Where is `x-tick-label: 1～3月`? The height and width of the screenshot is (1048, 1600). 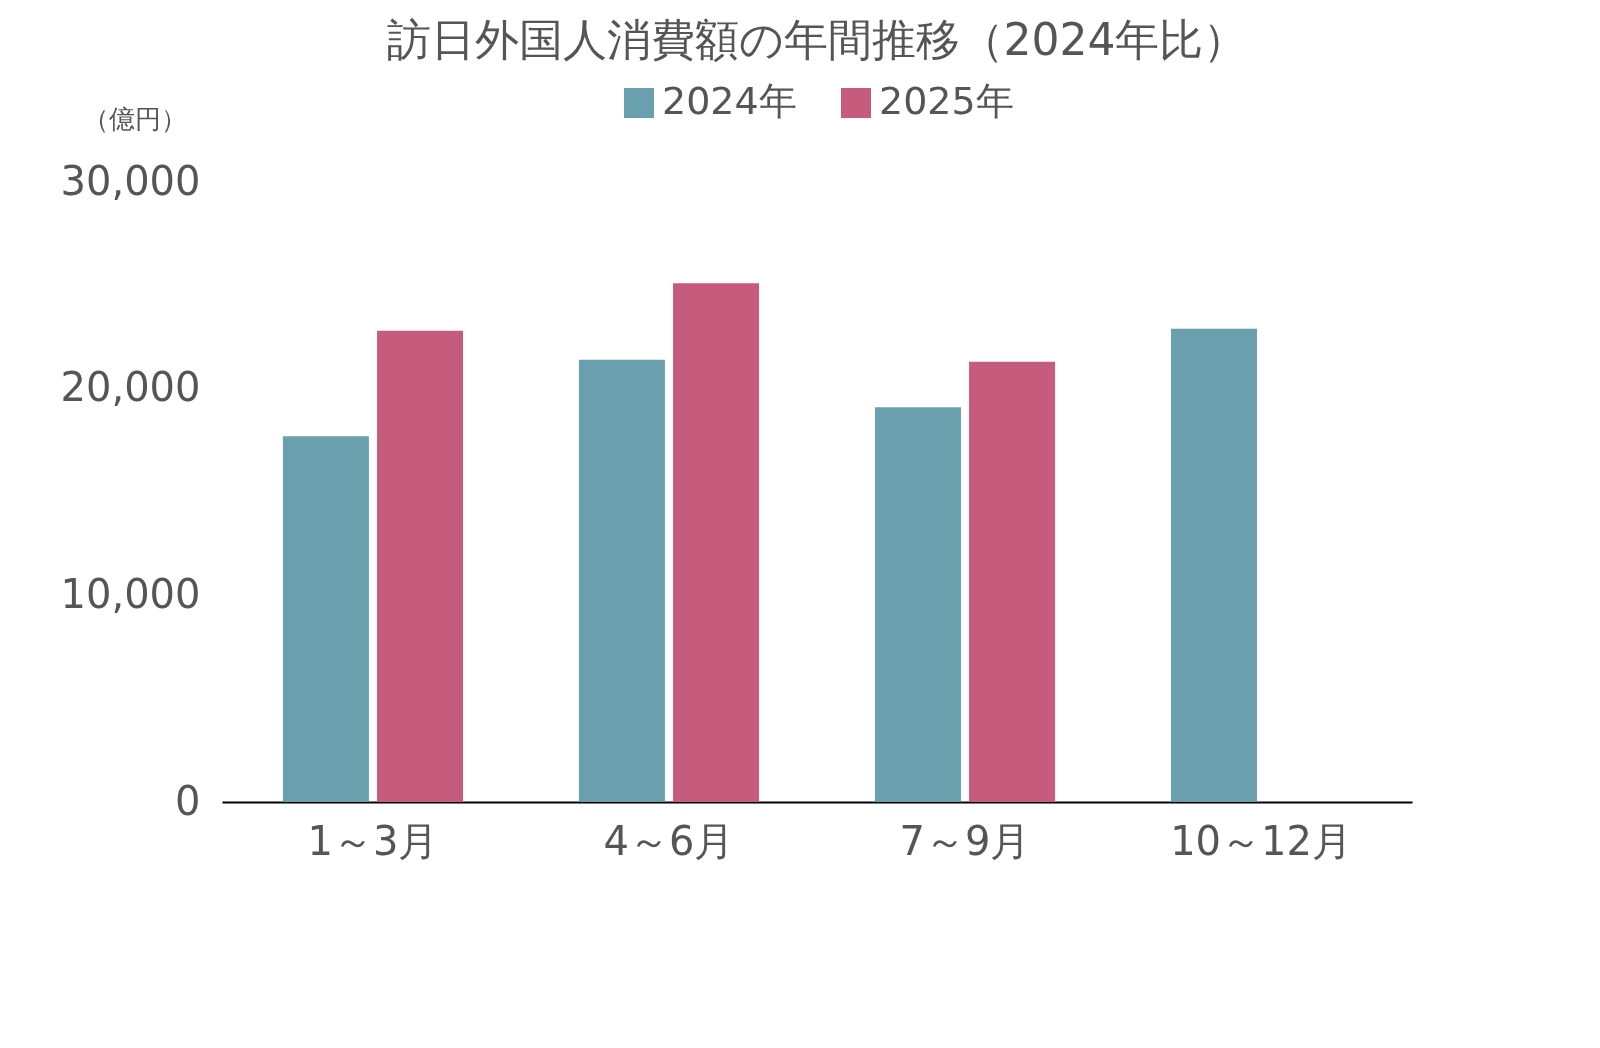 x-tick-label: 1～3月 is located at coordinates (373, 840).